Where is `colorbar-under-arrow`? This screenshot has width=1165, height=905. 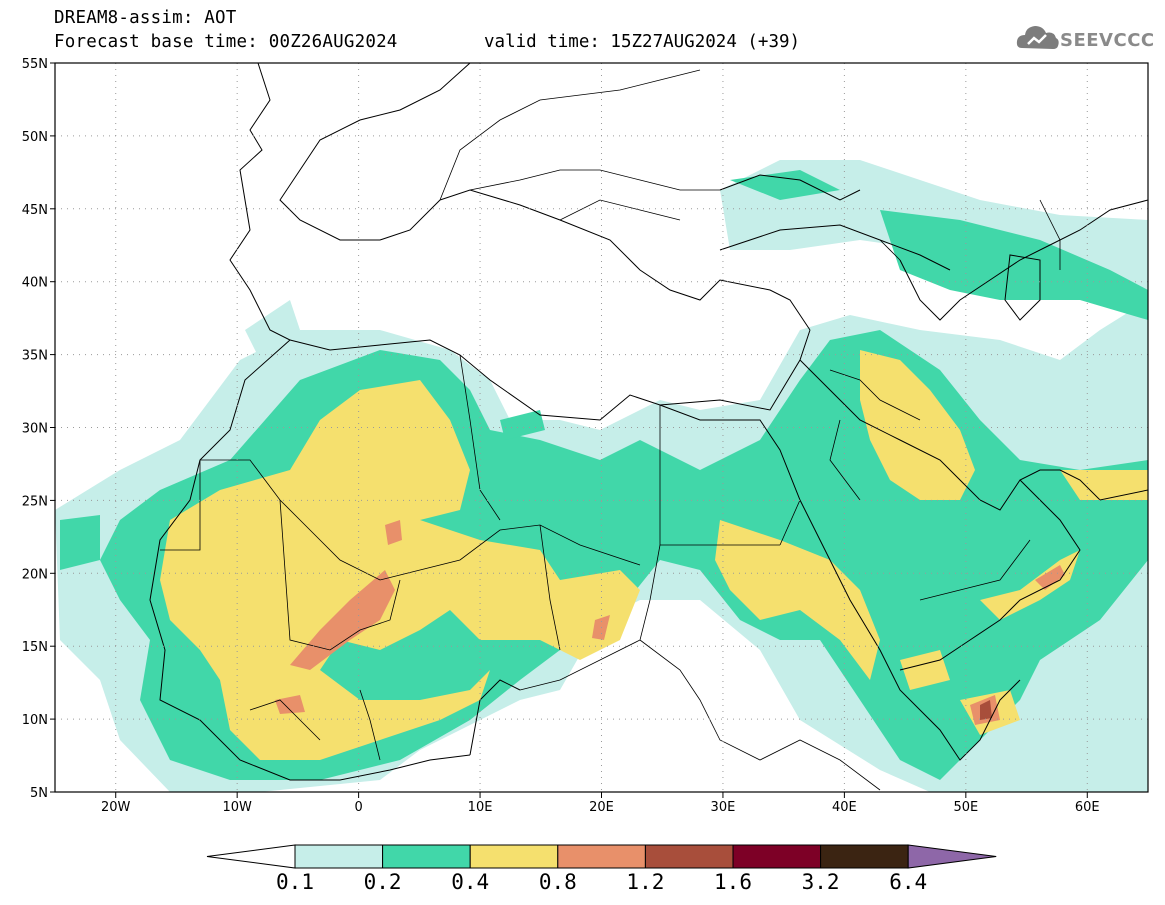
colorbar-under-arrow is located at coordinates (251, 856).